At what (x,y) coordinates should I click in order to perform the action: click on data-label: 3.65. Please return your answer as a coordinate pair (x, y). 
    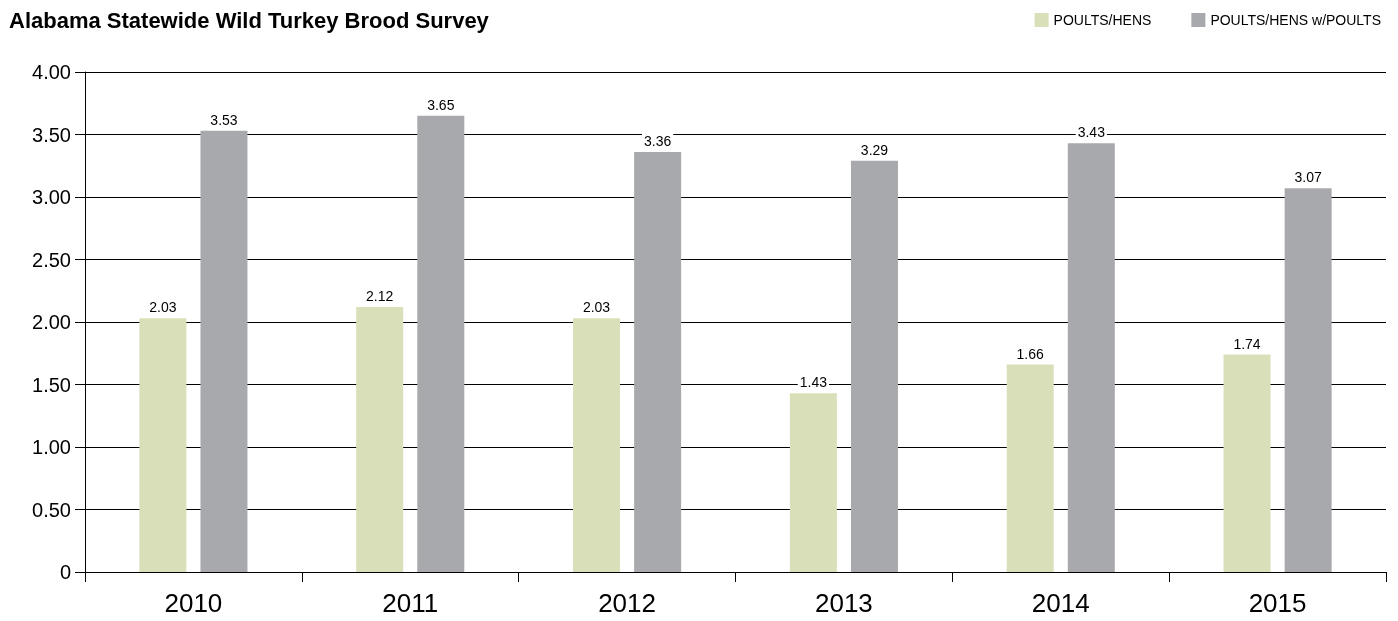
    Looking at the image, I should click on (441, 104).